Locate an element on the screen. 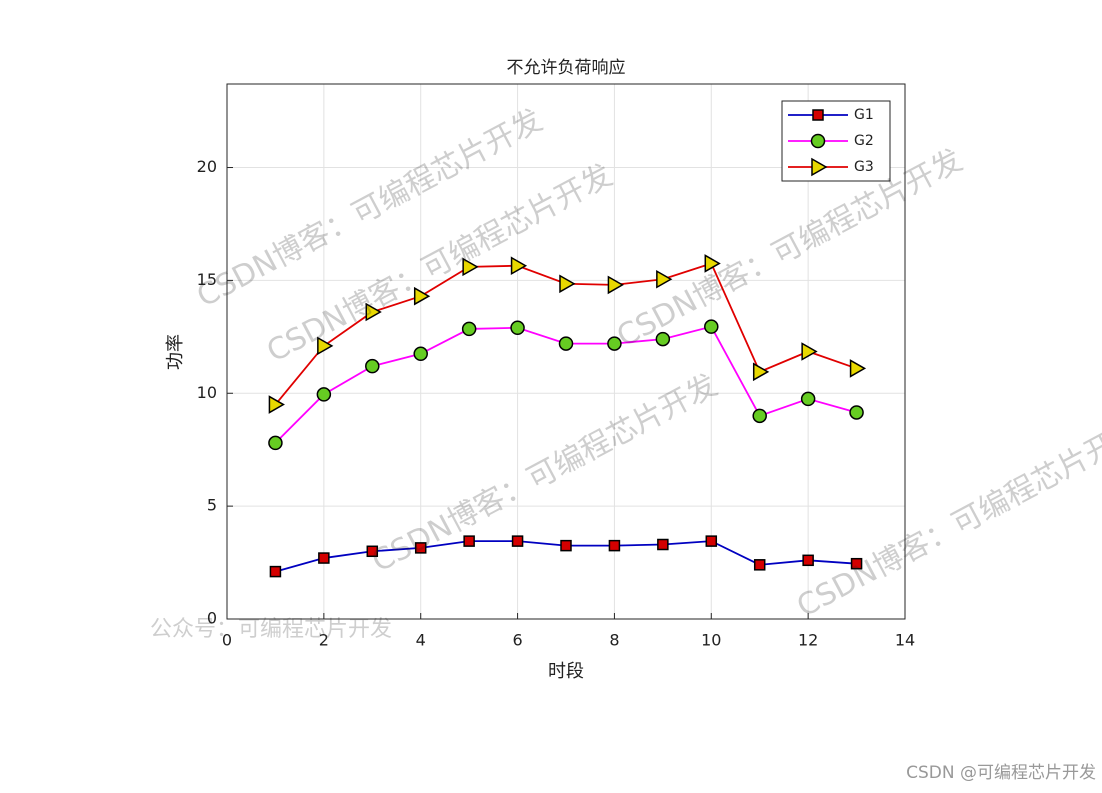 The width and height of the screenshot is (1102, 793). legend: G1 G2 G3 is located at coordinates (836, 141).